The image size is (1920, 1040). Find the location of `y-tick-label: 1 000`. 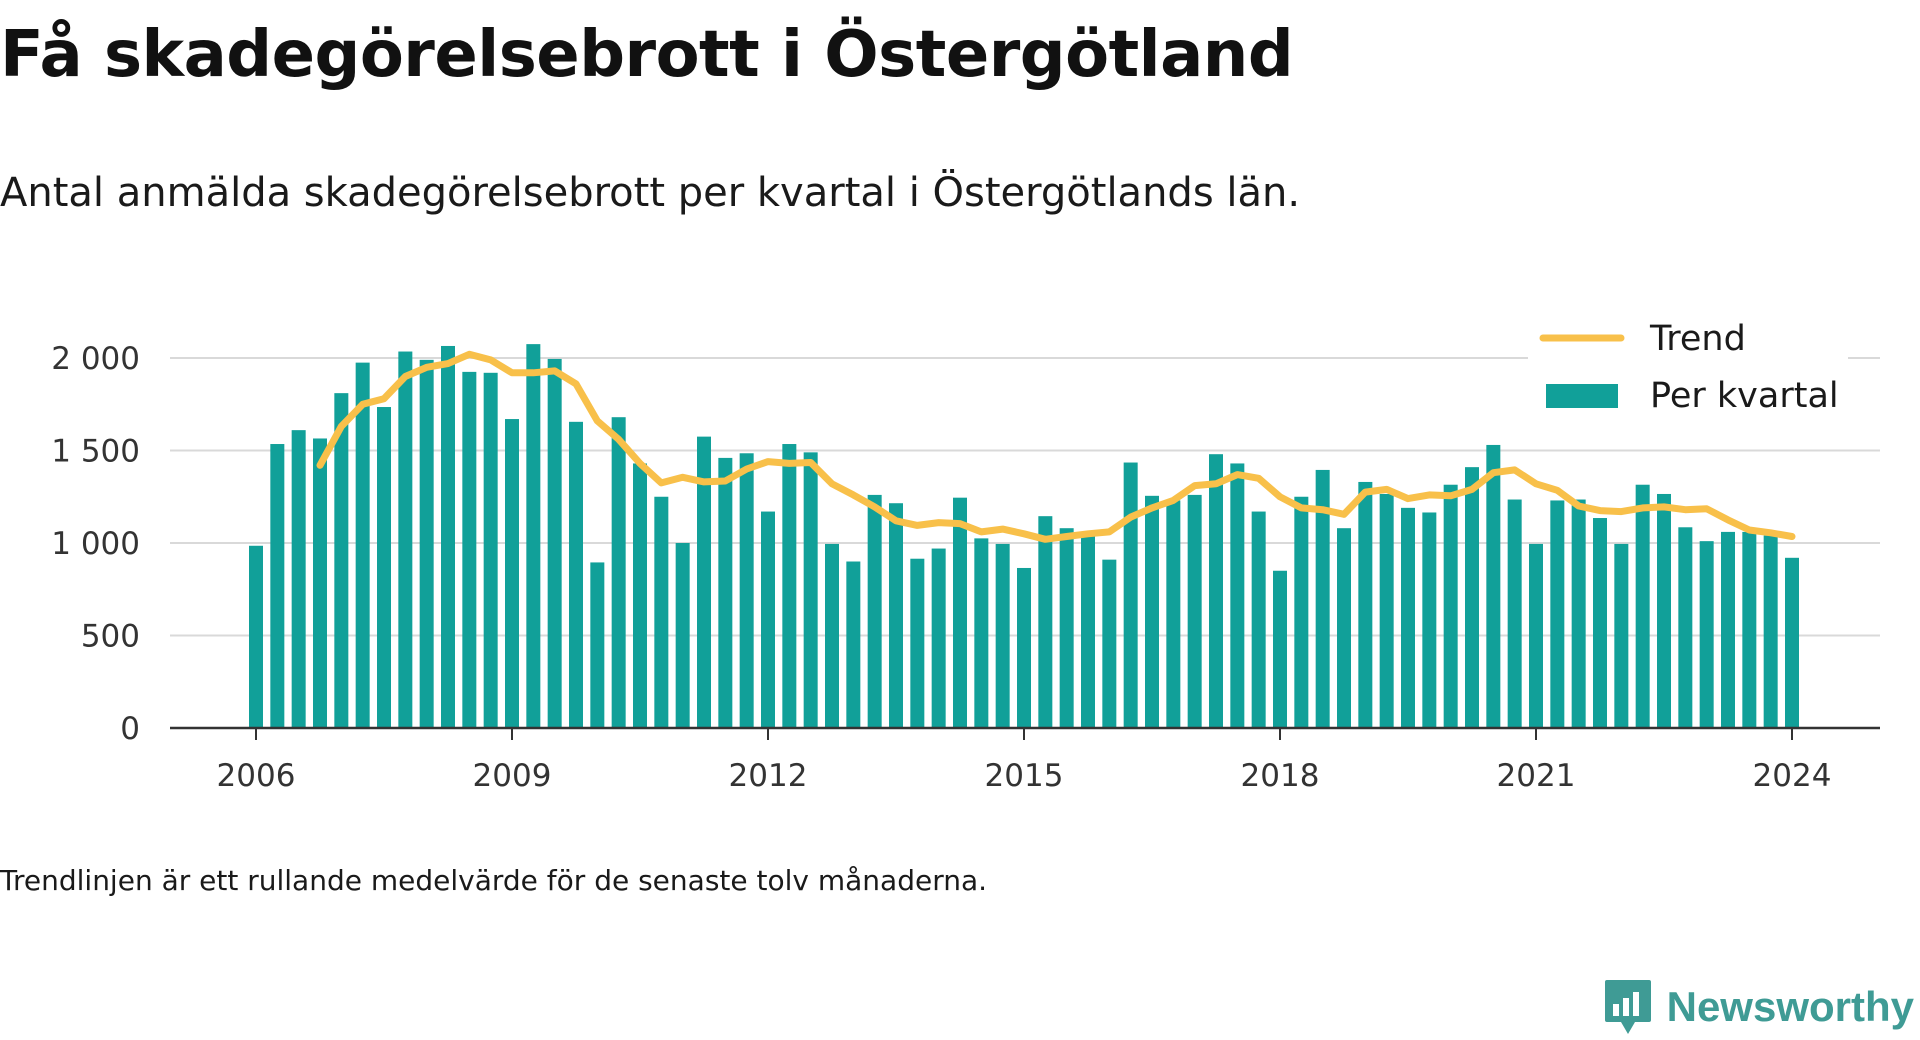

y-tick-label: 1 000 is located at coordinates (95, 544).